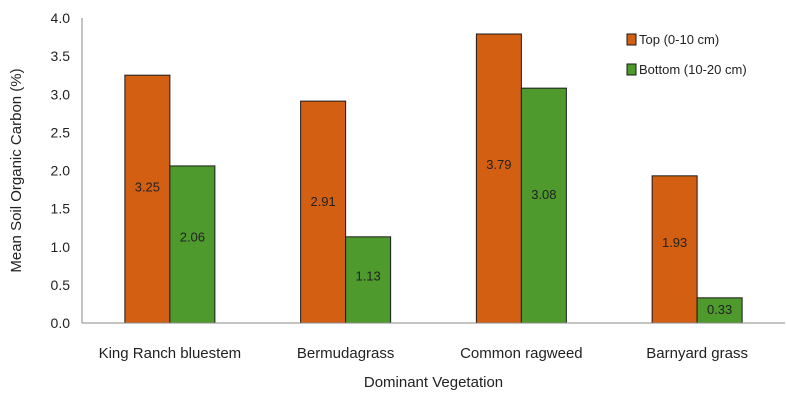 Image resolution: width=786 pixels, height=395 pixels. I want to click on y-tick-label: 0.5, so click(61, 285).